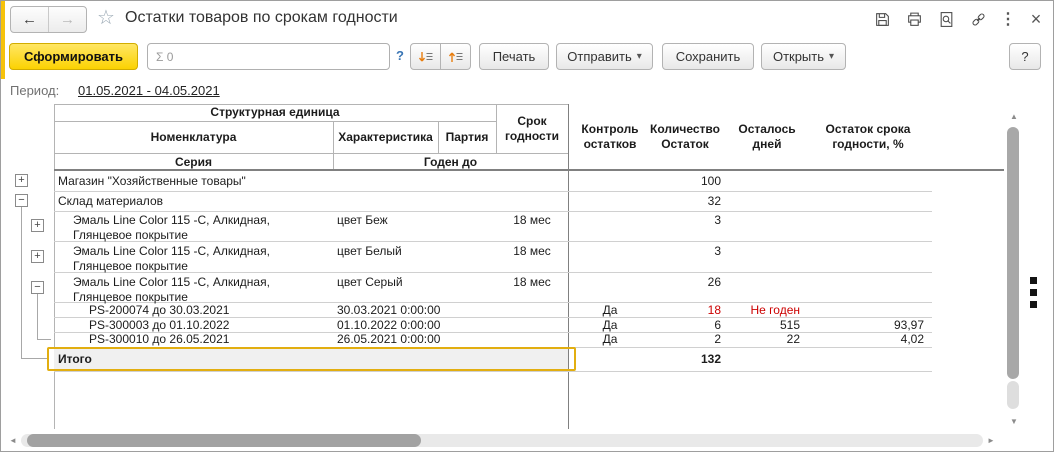 The height and width of the screenshot is (452, 1054). What do you see at coordinates (1013, 253) in the screenshot?
I see `vertical-scrollbar-thumb` at bounding box center [1013, 253].